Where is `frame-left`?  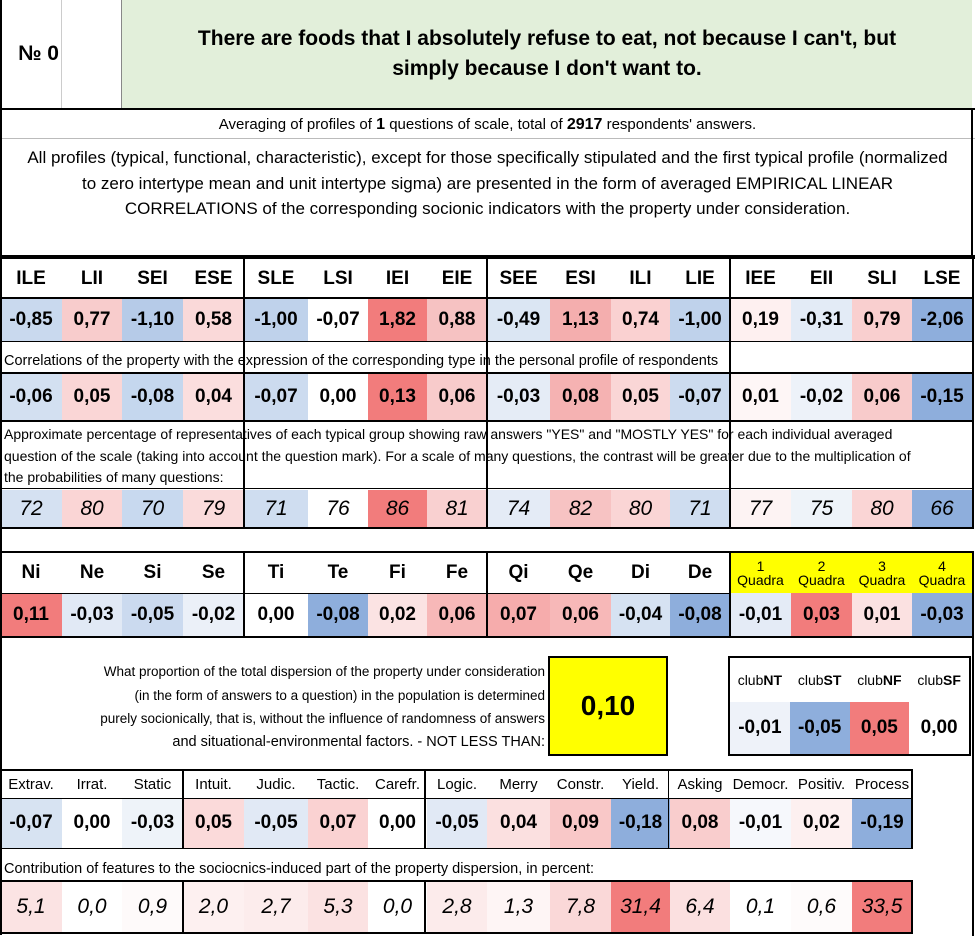
frame-left is located at coordinates (1, 467).